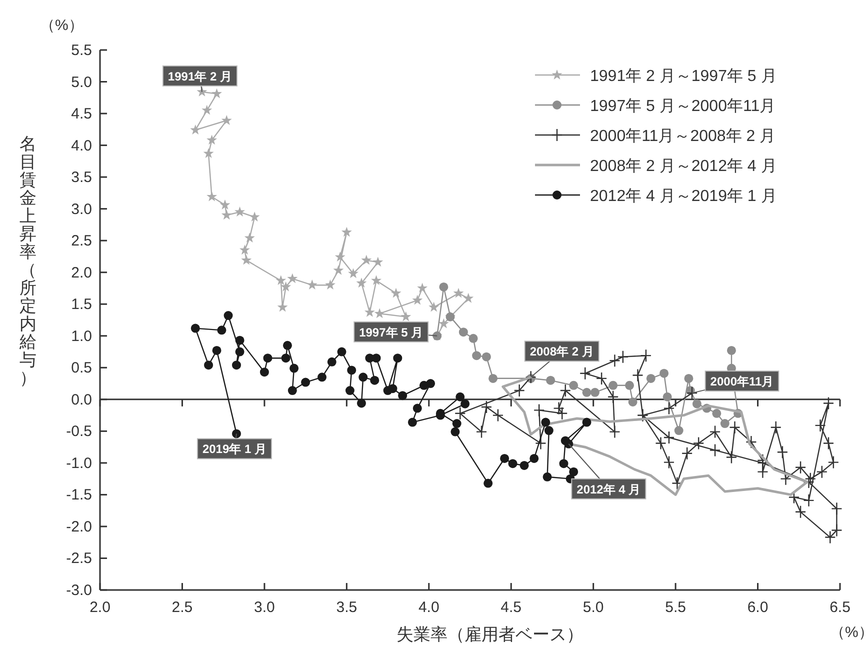 This screenshot has width=866, height=655. Describe the element at coordinates (490, 634) in the screenshot. I see `x-axis-title: 失業率（雇用者ベース）` at that location.